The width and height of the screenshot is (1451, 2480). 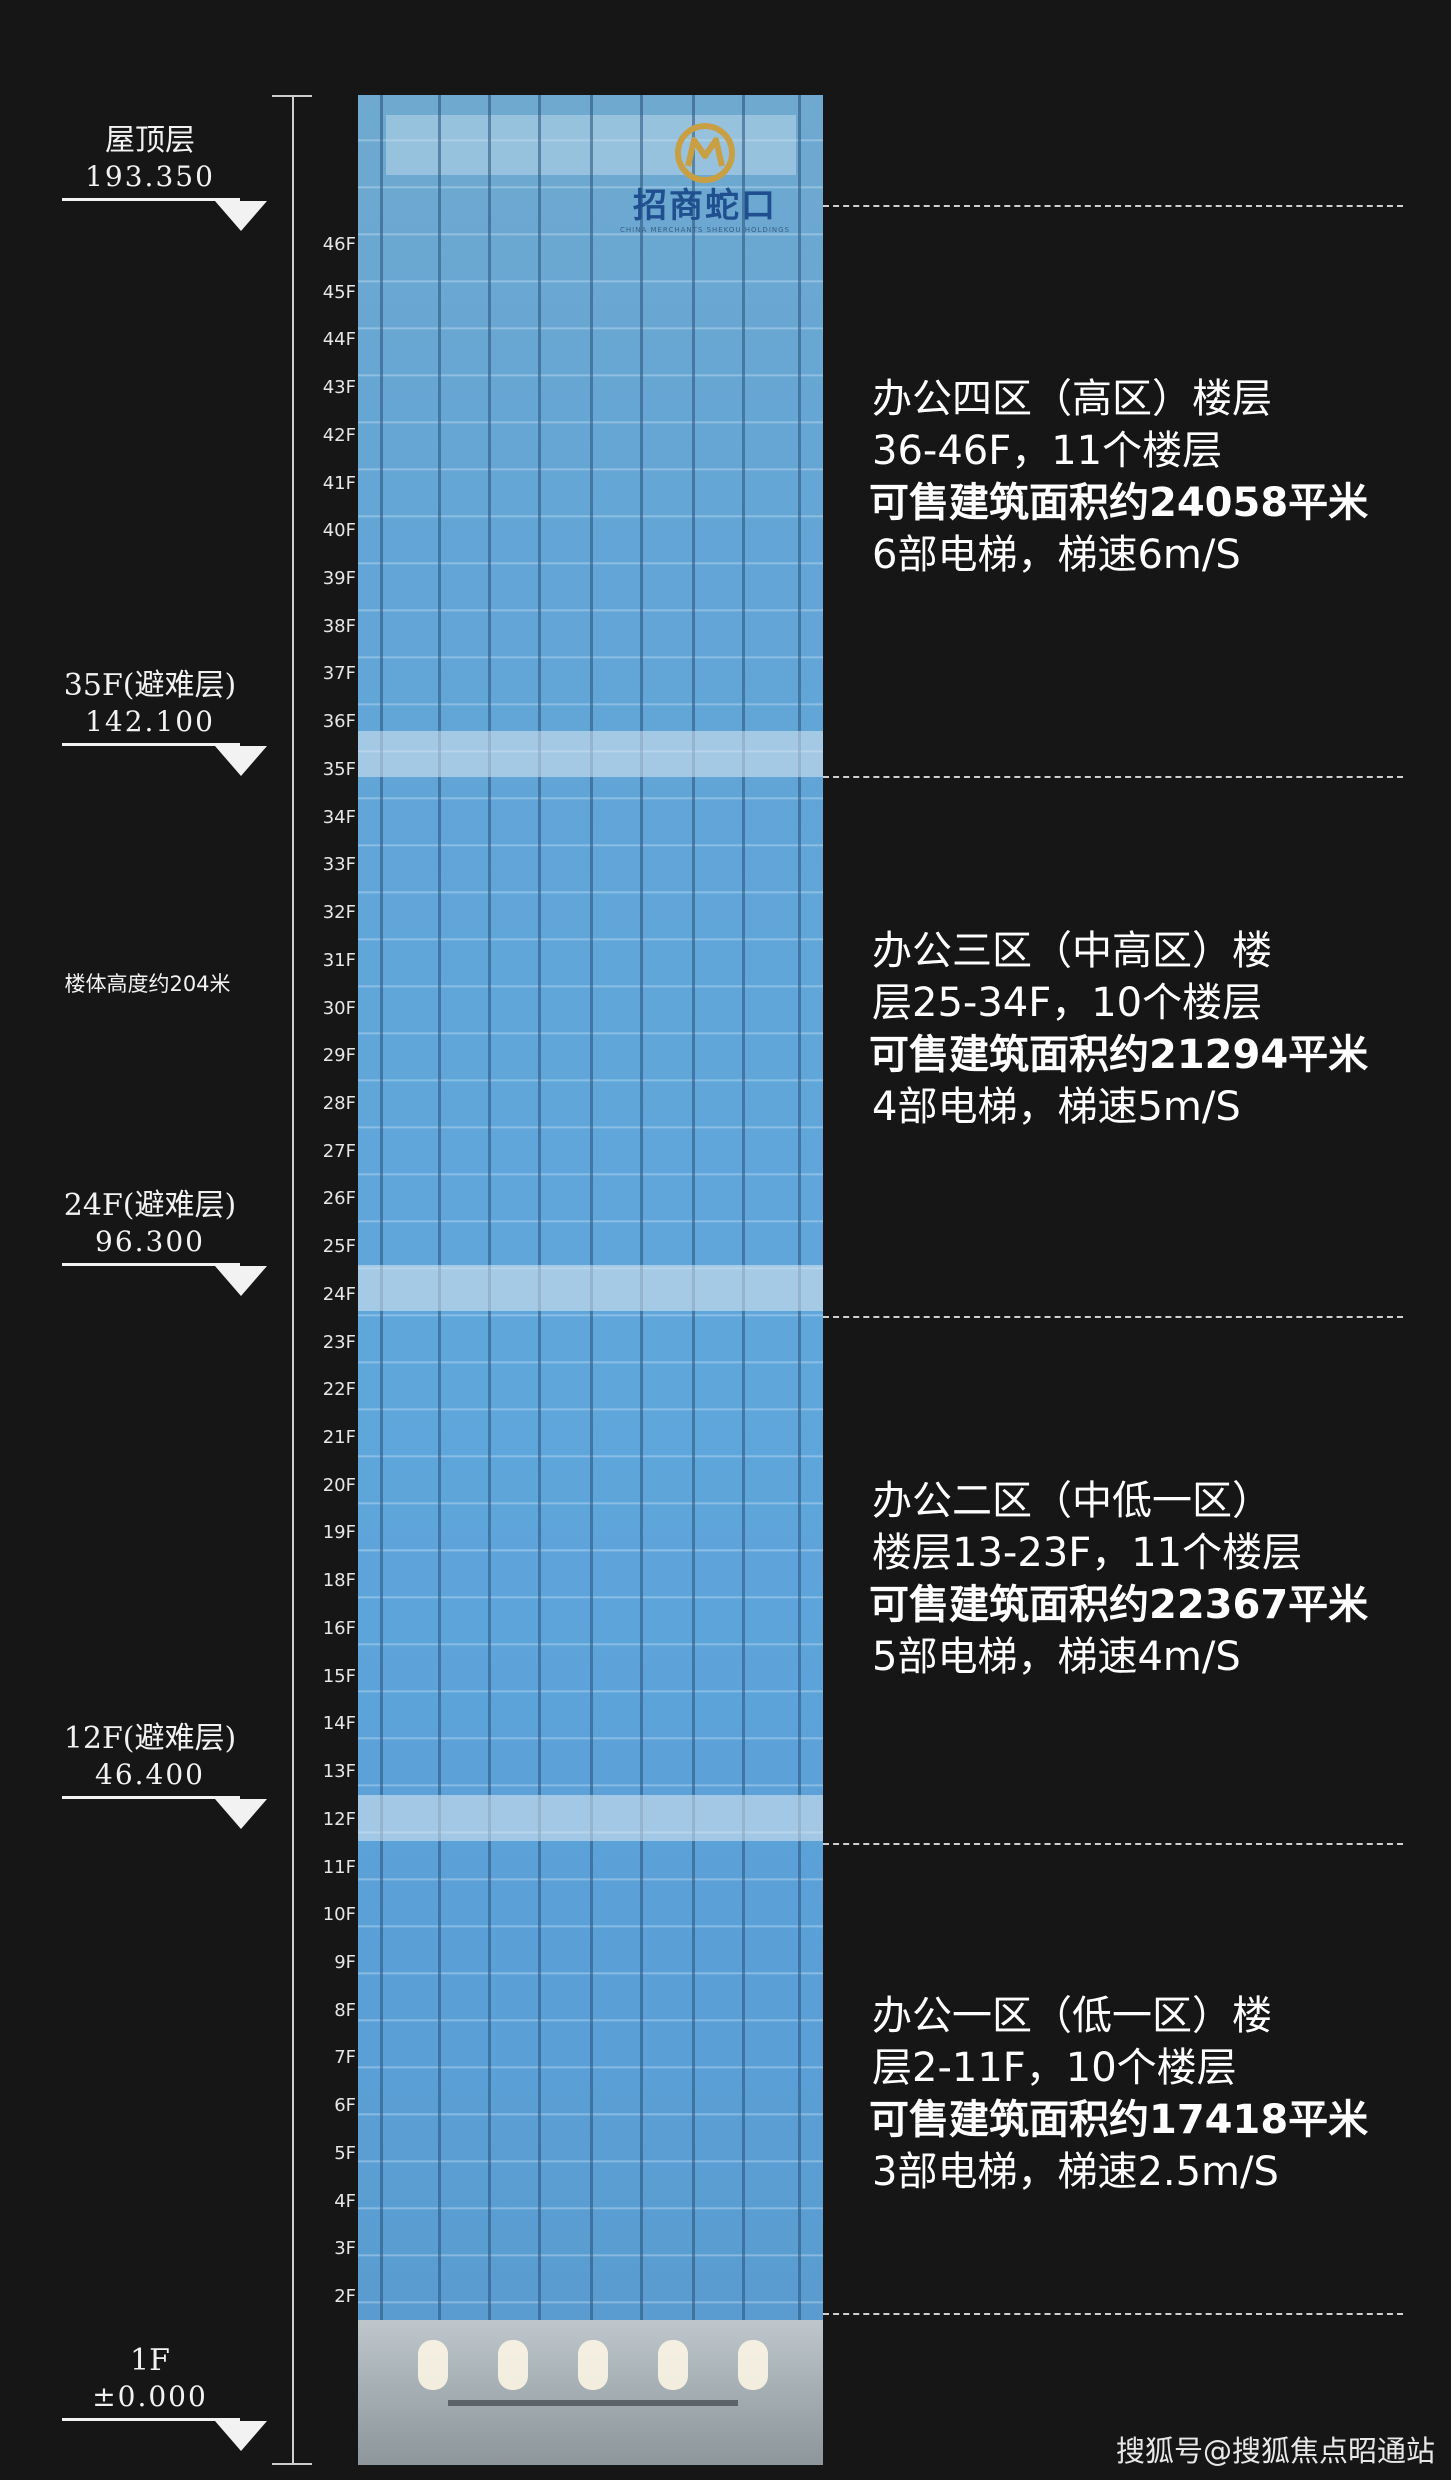 I want to click on floor-label: 33F, so click(x=339, y=865).